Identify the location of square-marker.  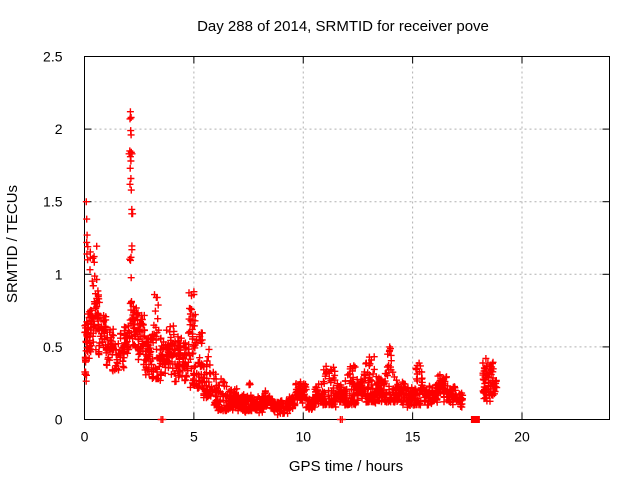
(475, 419).